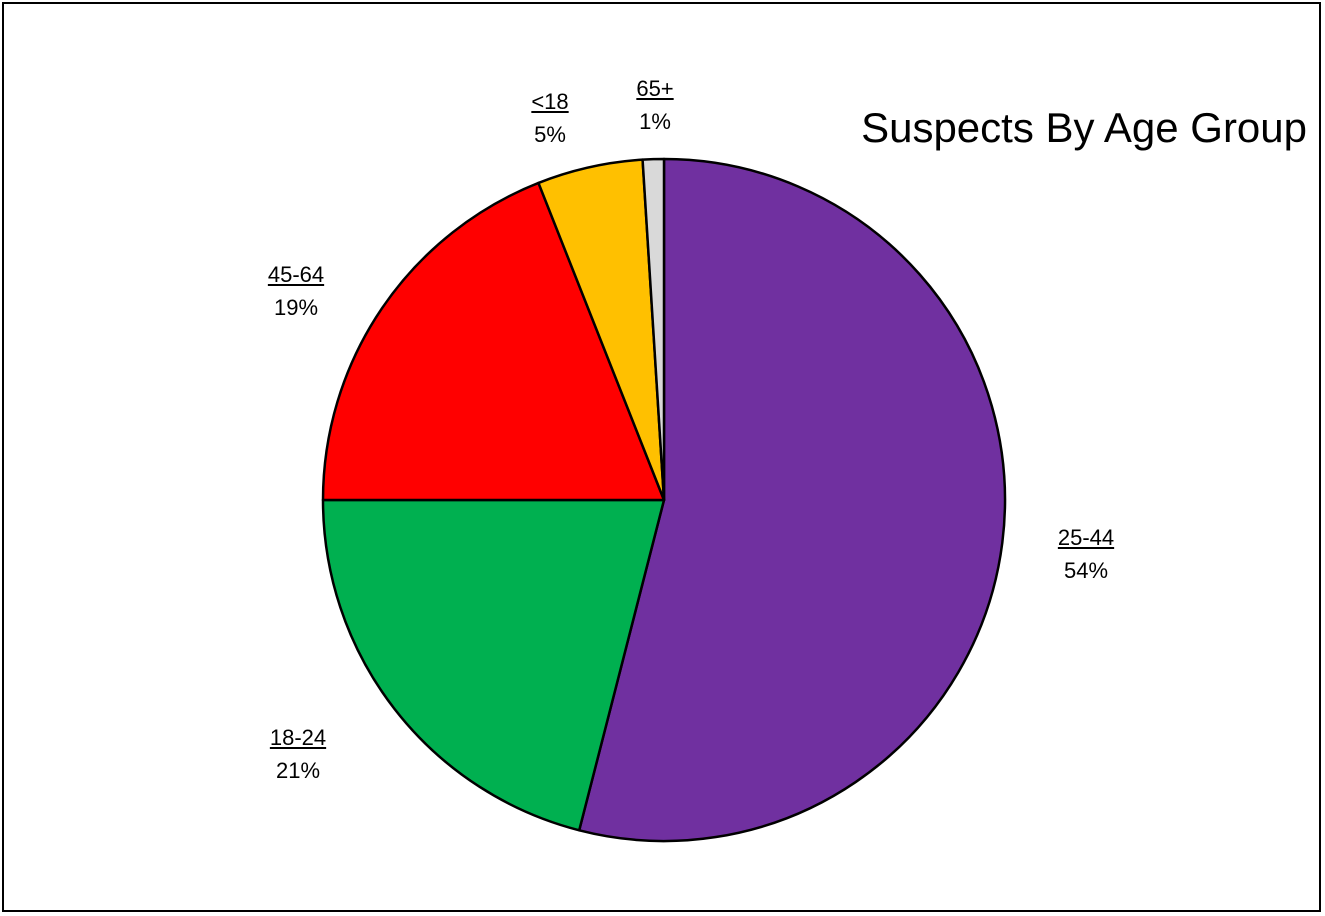  What do you see at coordinates (1086, 570) in the screenshot?
I see `slice-value-label: 54%` at bounding box center [1086, 570].